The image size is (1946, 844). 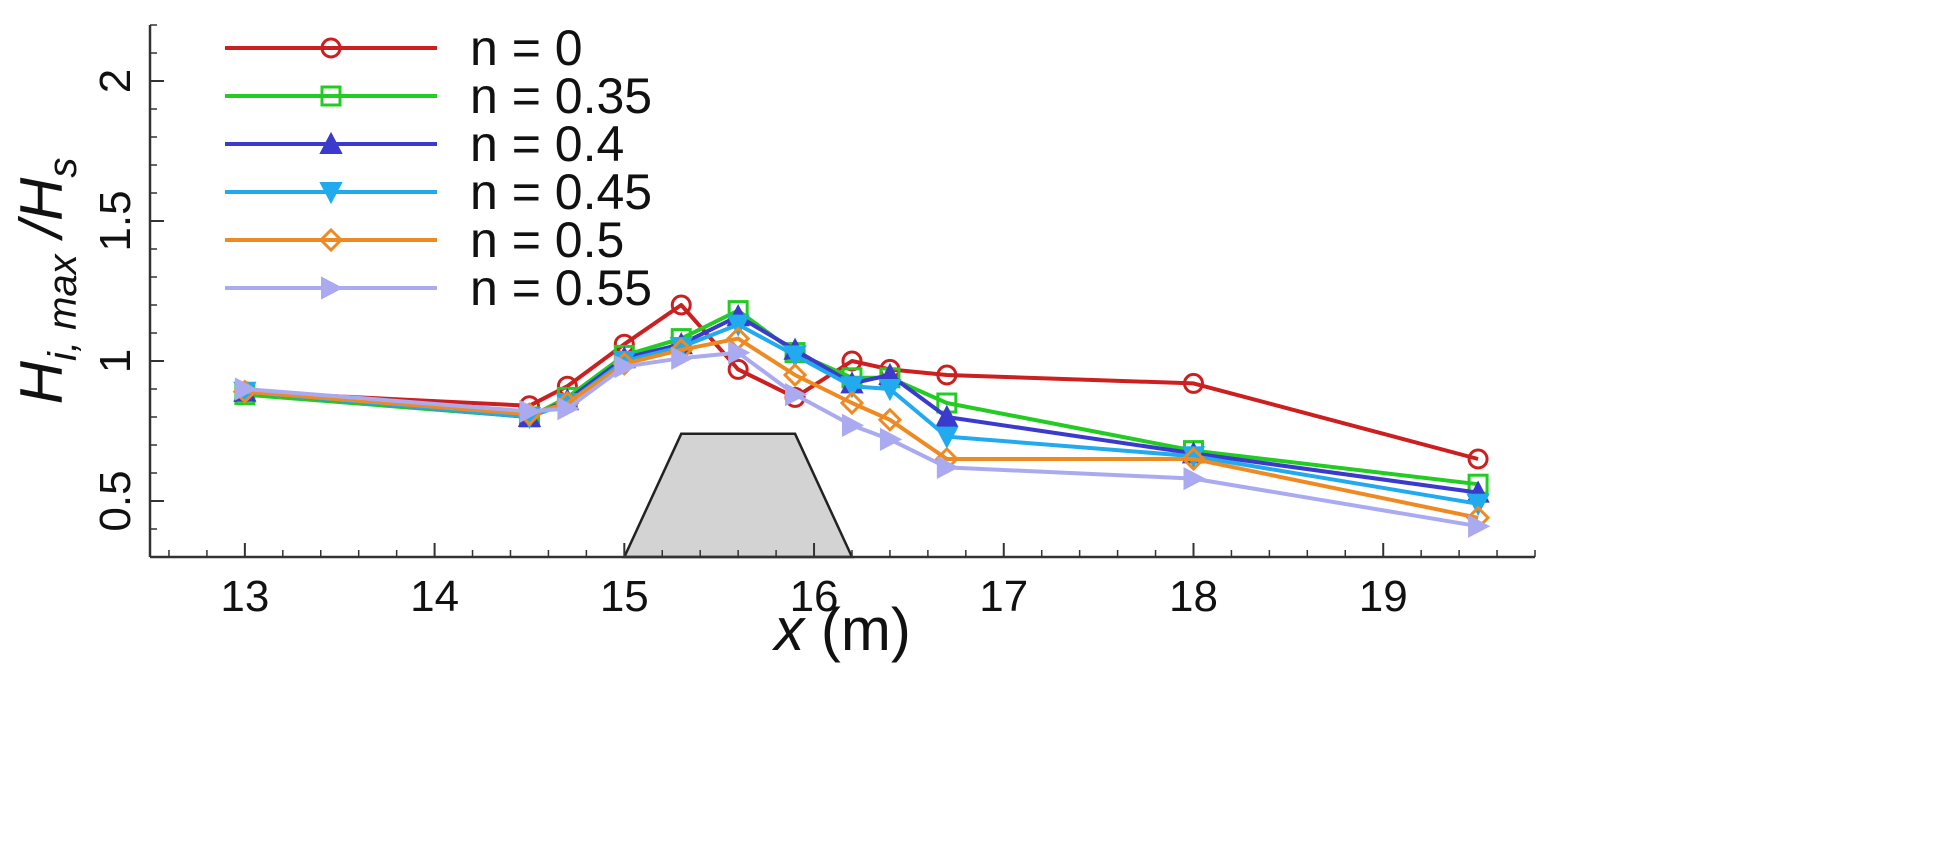 What do you see at coordinates (788, 629) in the screenshot?
I see `x-axis-title-var: x` at bounding box center [788, 629].